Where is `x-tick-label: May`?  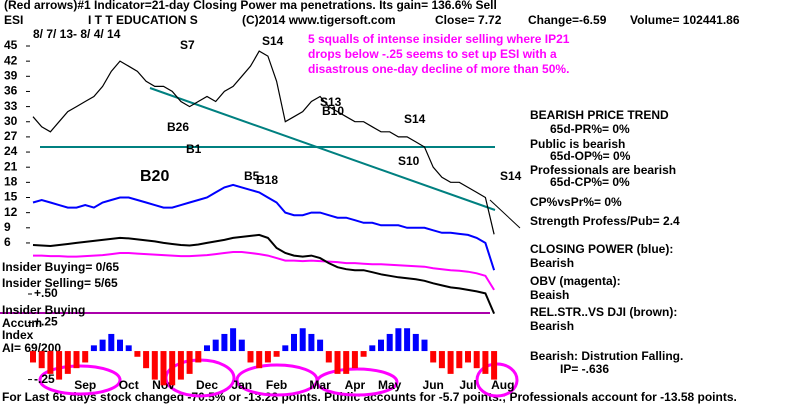 x-tick-label: May is located at coordinates (390, 385).